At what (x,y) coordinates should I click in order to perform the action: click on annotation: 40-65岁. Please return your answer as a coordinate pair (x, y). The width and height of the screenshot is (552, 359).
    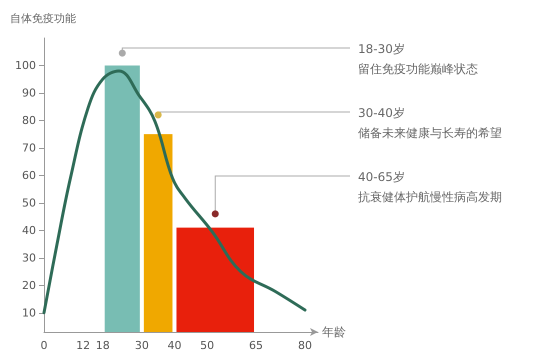
    Looking at the image, I should click on (381, 177).